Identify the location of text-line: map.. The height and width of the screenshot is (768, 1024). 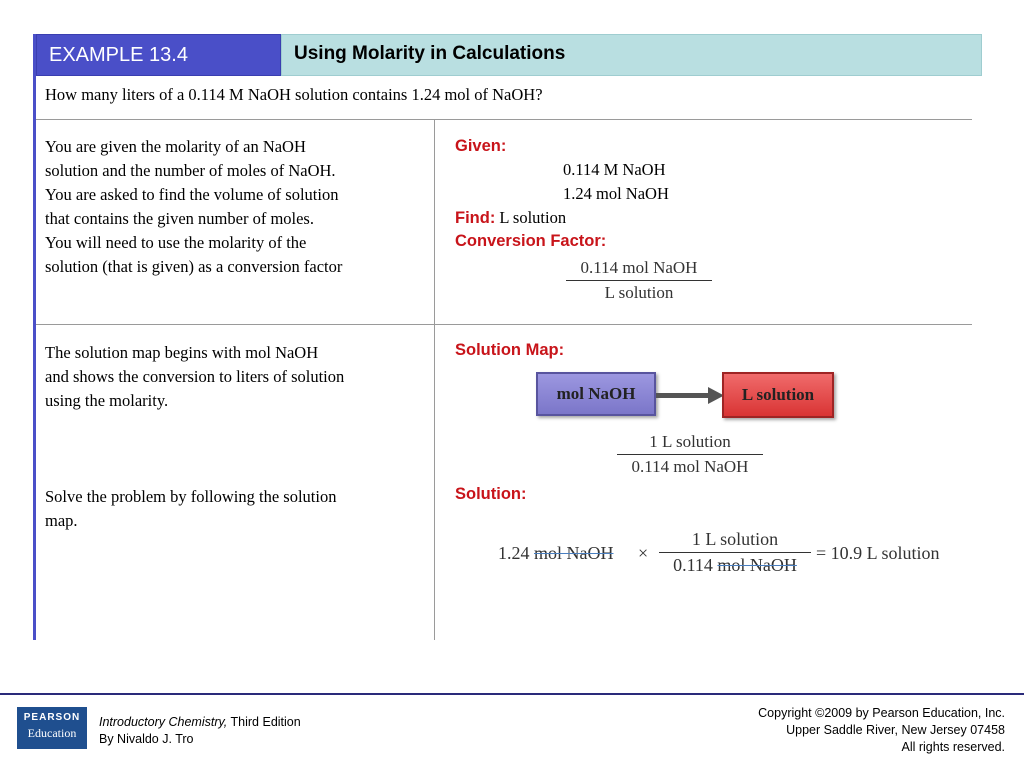
(61, 520).